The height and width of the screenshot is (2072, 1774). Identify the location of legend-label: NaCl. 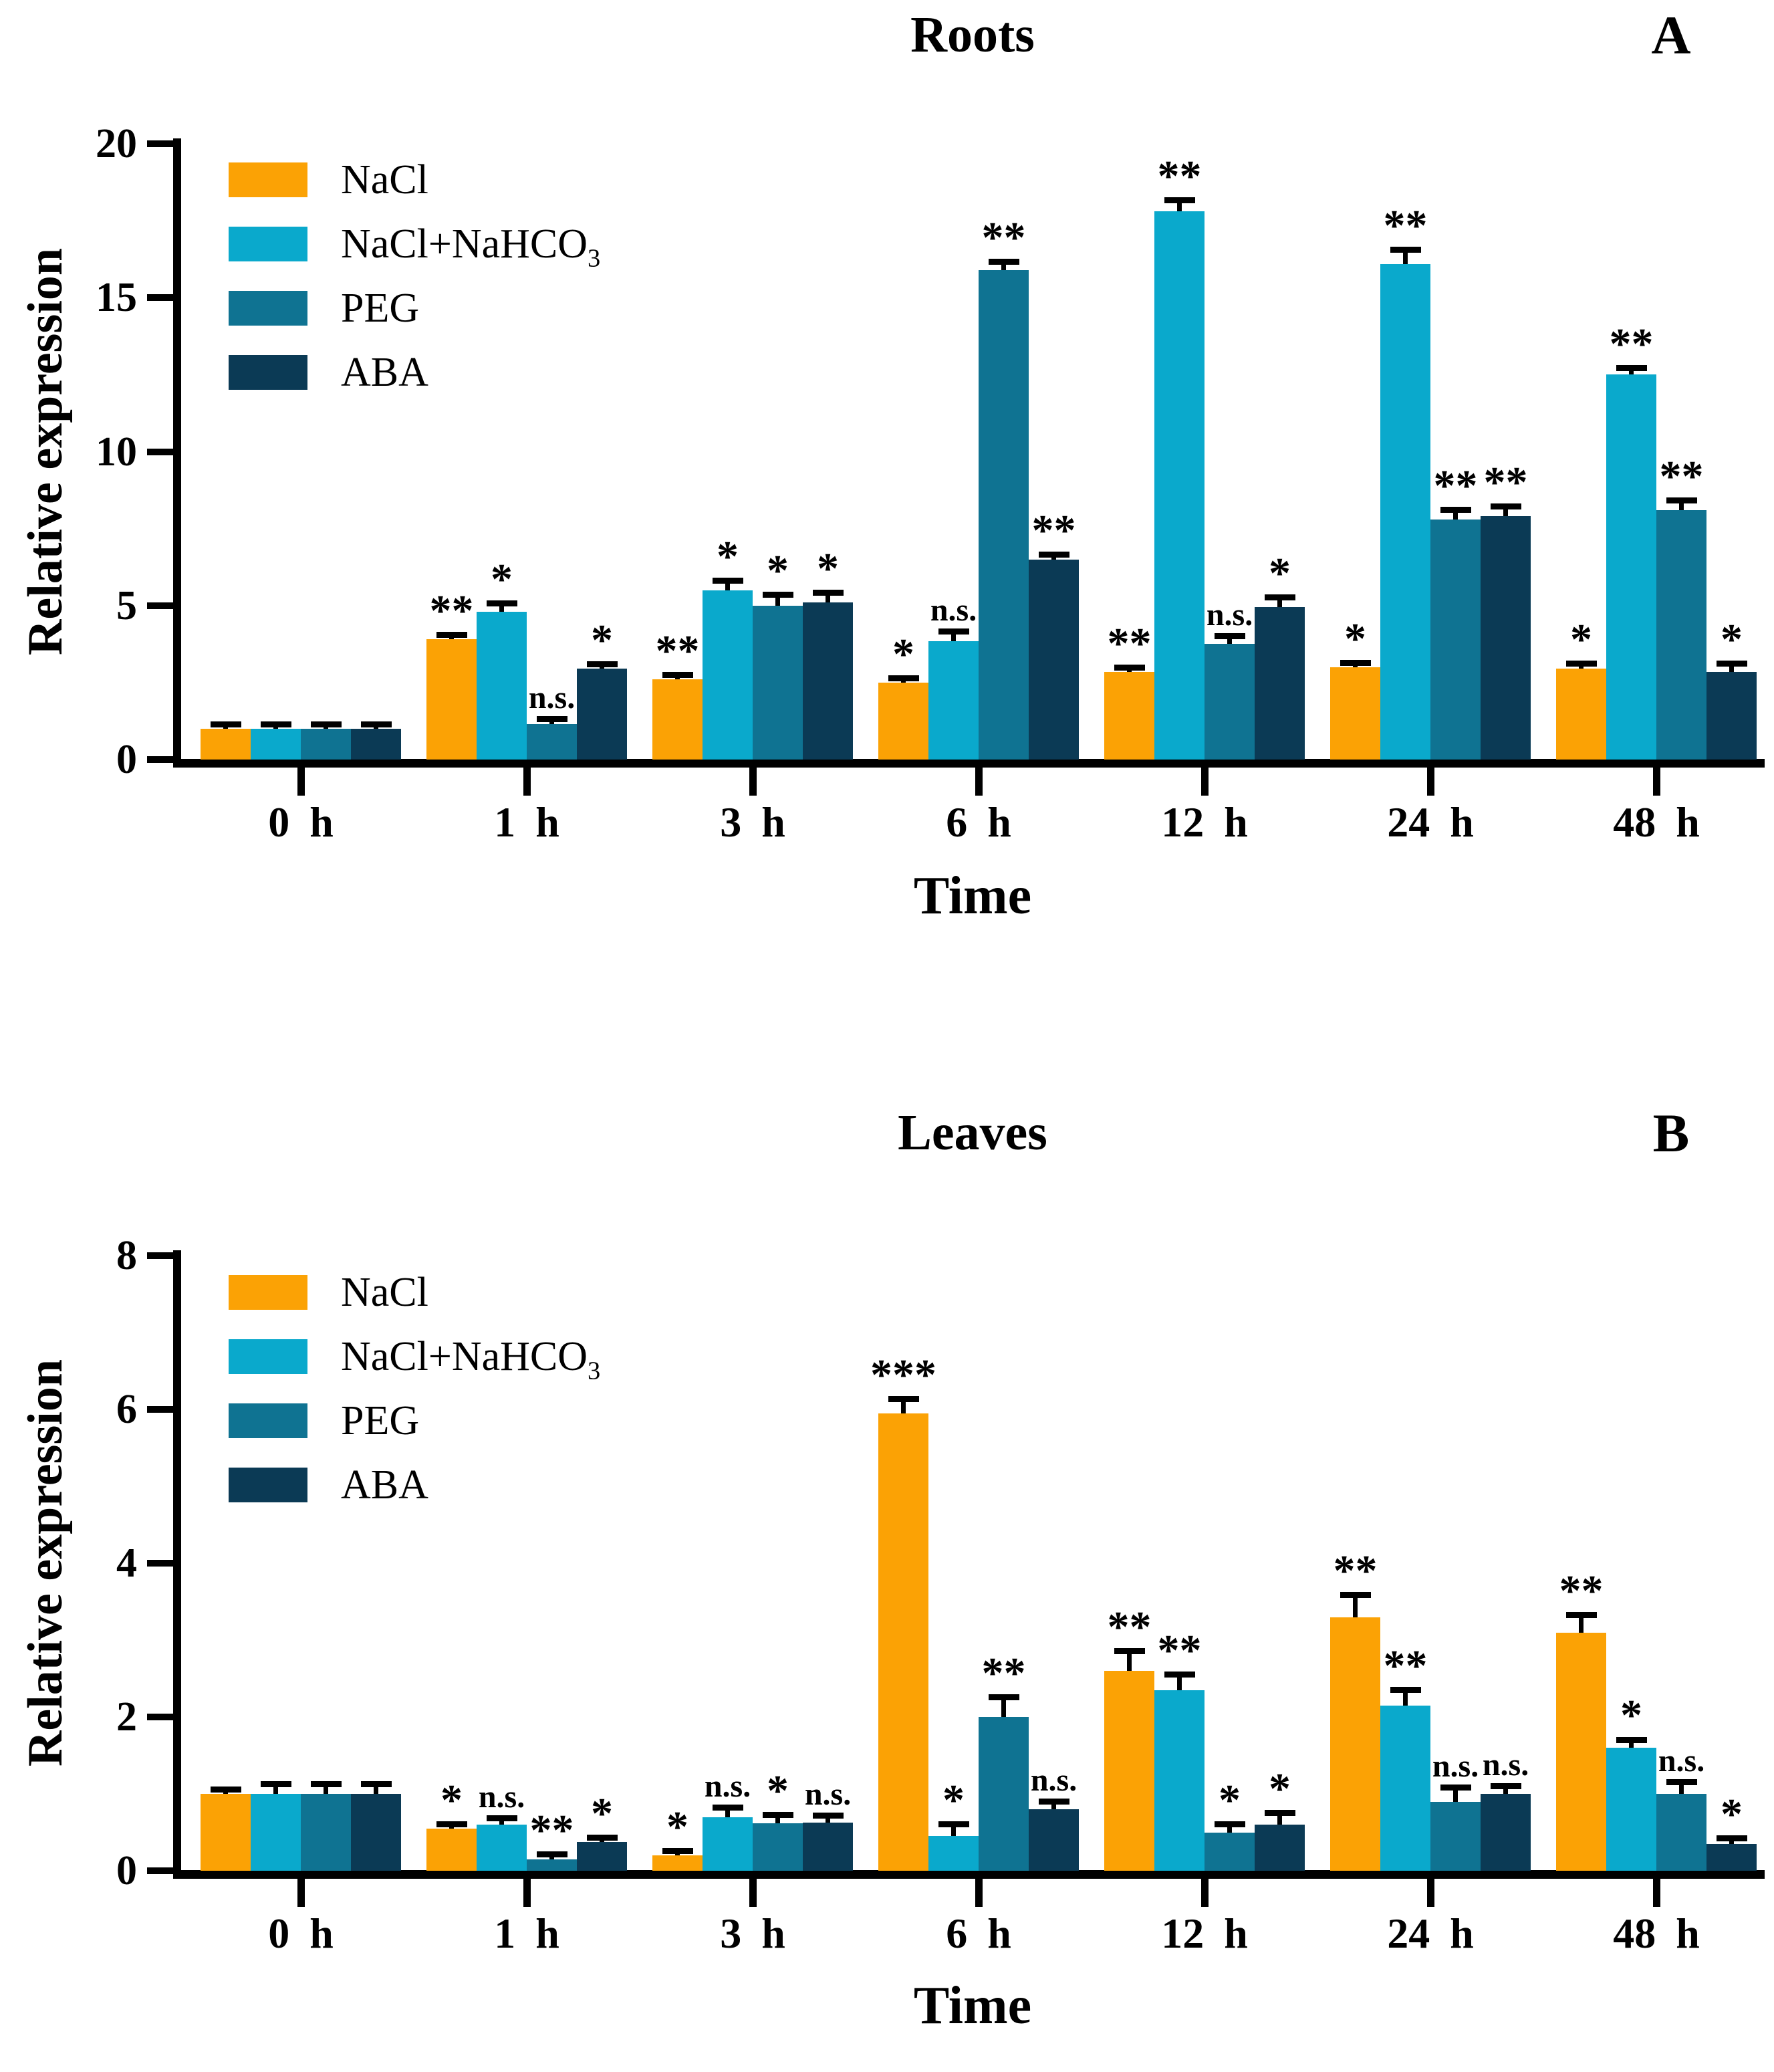
(384, 180).